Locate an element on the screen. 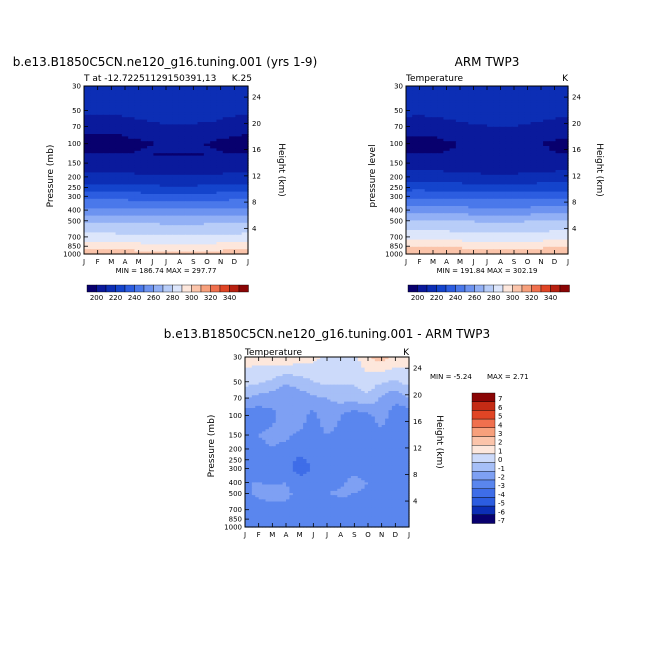  colorbar-label: 280 is located at coordinates (493, 298).